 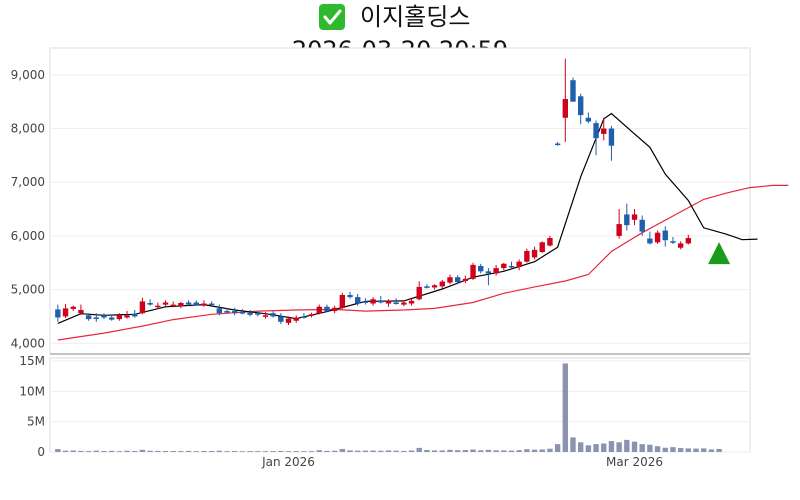 What do you see at coordinates (36, 422) in the screenshot?
I see `volume-y-tick-label: 5M` at bounding box center [36, 422].